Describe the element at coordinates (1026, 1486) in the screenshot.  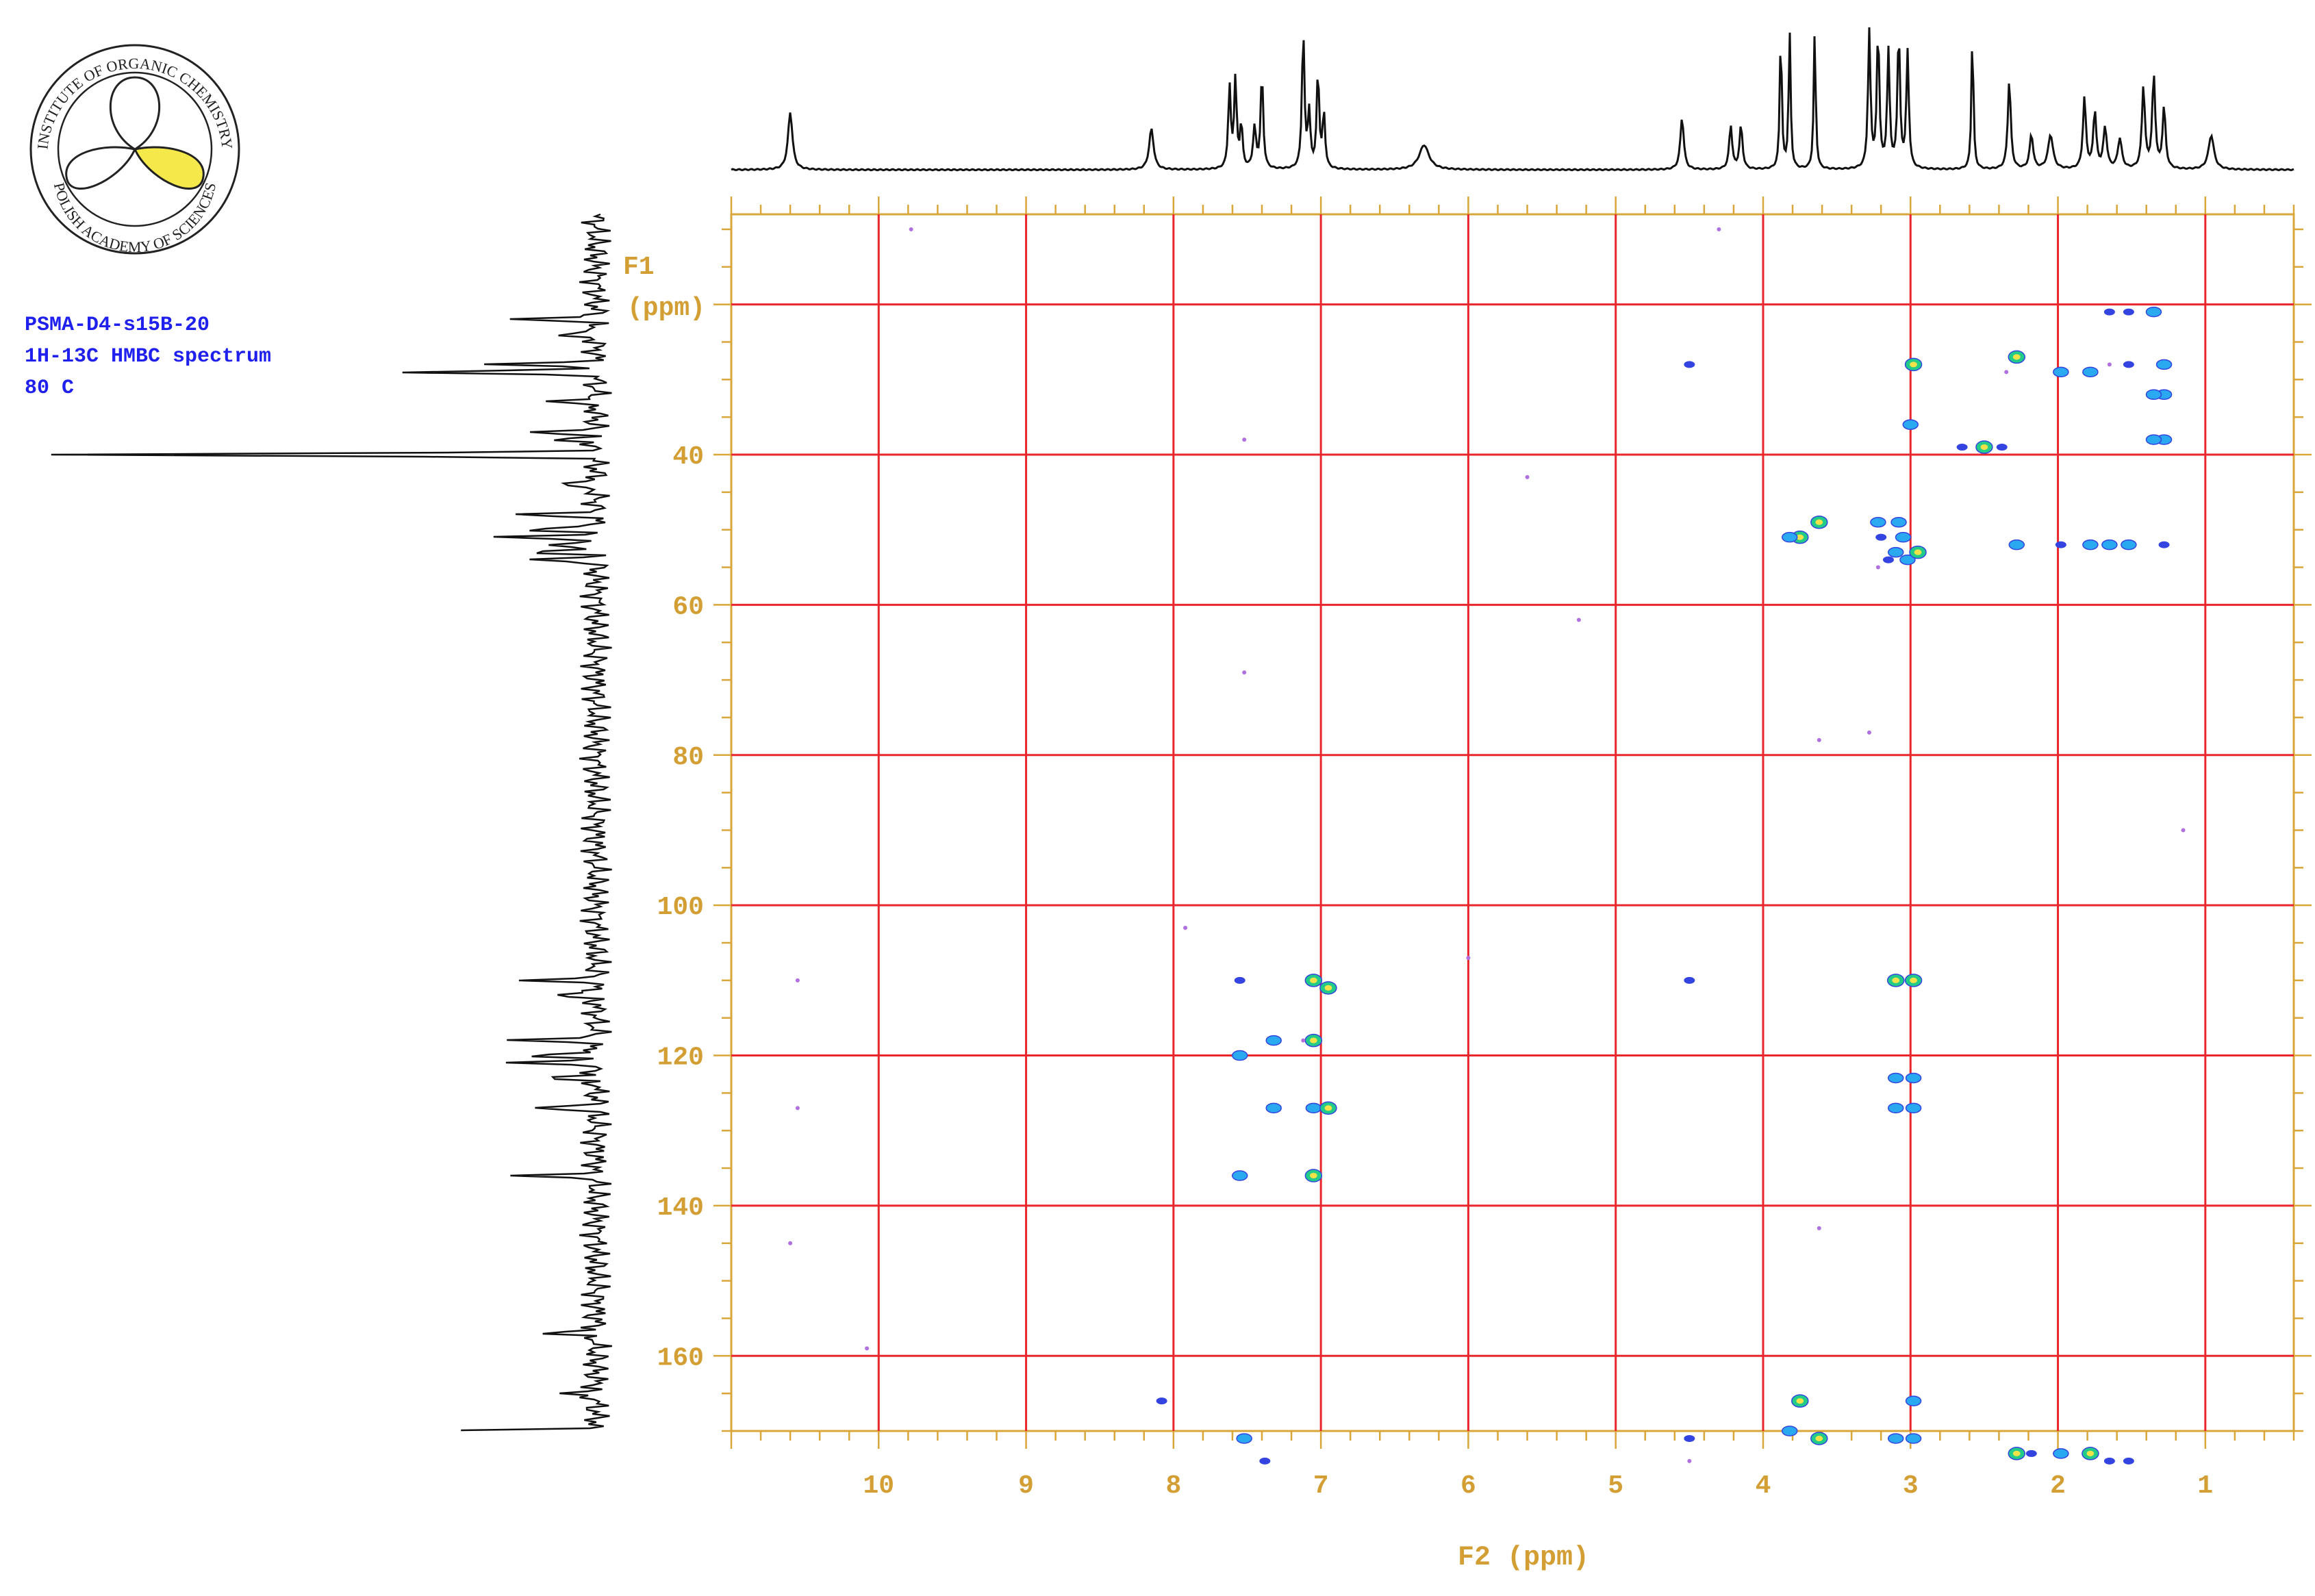
I see `x-tick-label: 9` at that location.